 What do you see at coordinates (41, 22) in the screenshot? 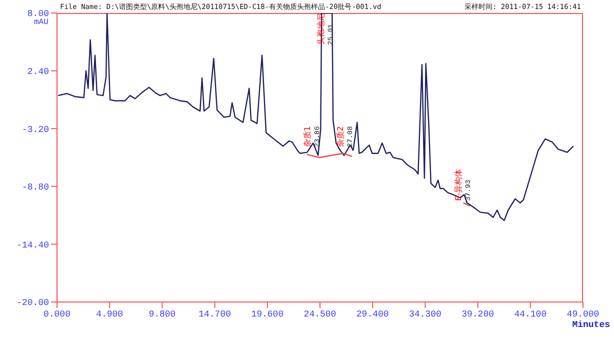
I see `y-axis-title: mAU` at bounding box center [41, 22].